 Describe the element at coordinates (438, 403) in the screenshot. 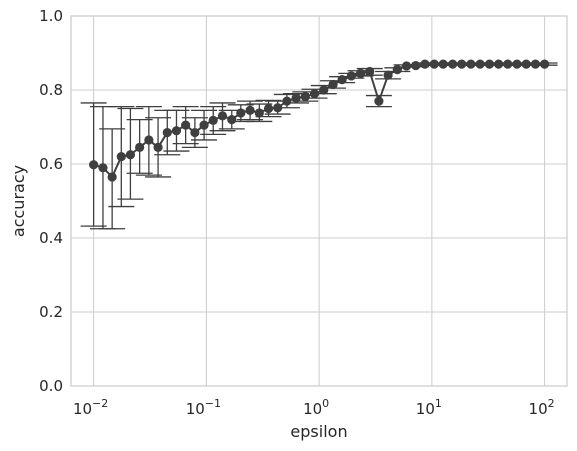

I see `x-tick-exponent: 1` at that location.